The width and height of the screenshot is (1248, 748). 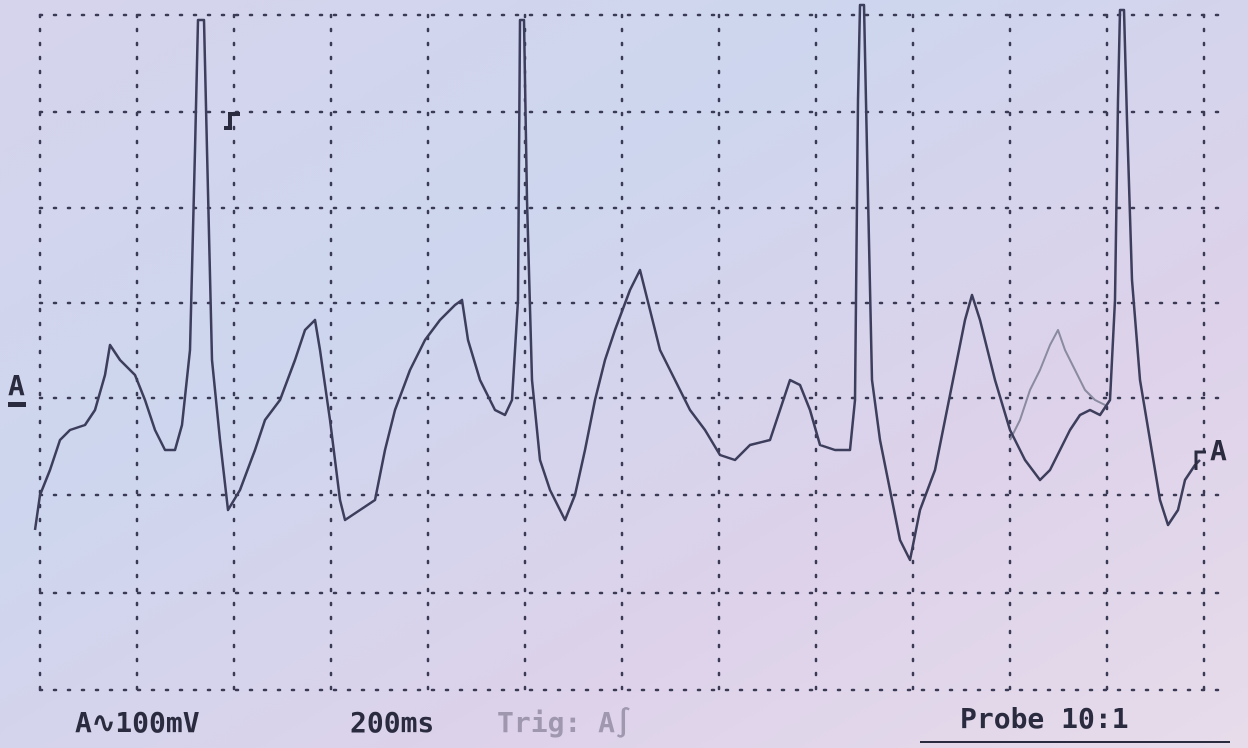 What do you see at coordinates (137, 722) in the screenshot?
I see `vertical-scale: A∿100mV` at bounding box center [137, 722].